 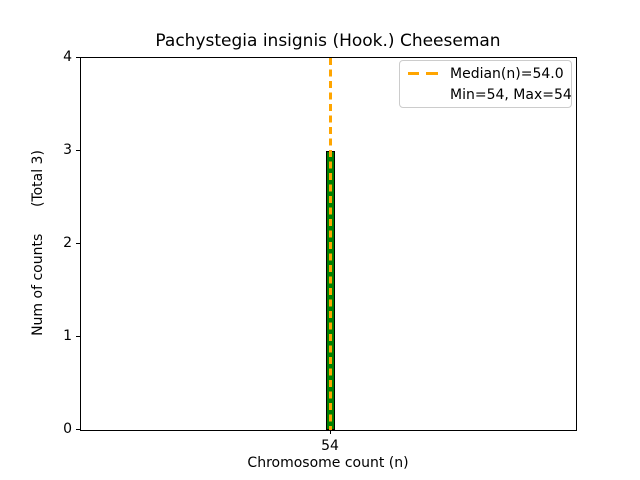 I want to click on median-line, so click(x=330, y=244).